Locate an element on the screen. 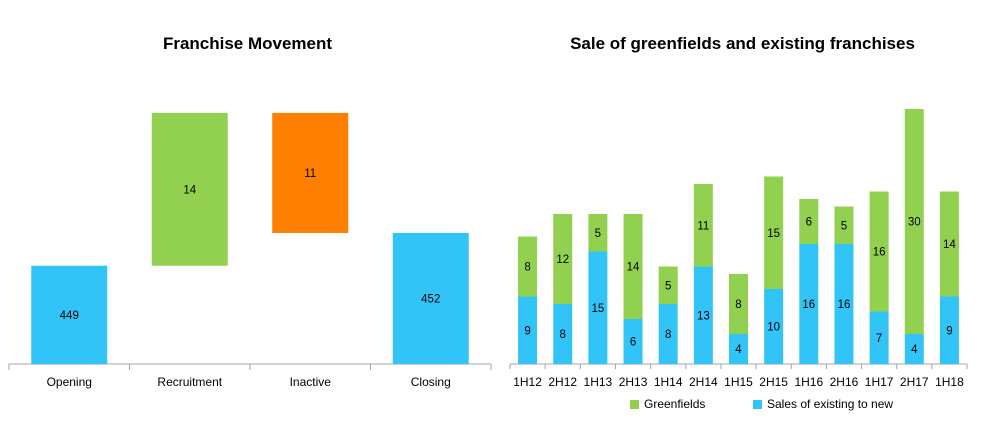 The width and height of the screenshot is (990, 433). x-tick-label: Closing is located at coordinates (431, 382).